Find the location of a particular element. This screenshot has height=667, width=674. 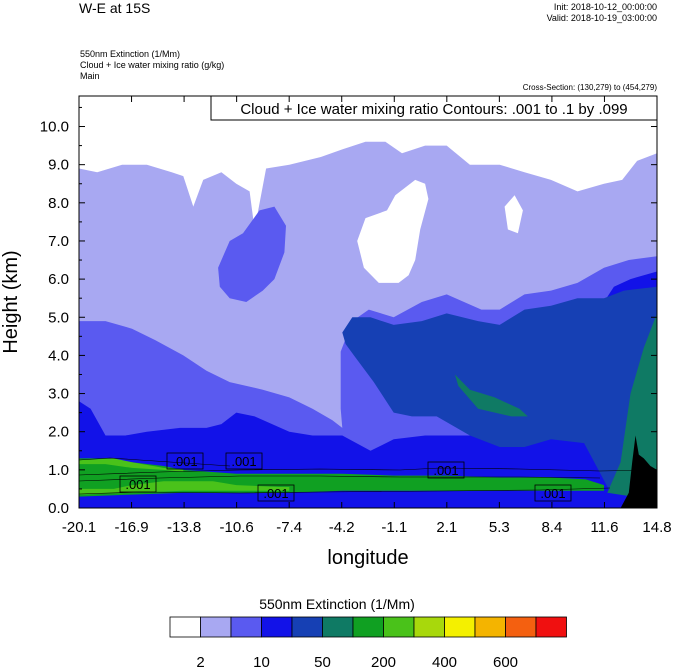

terrain is located at coordinates (638, 471).